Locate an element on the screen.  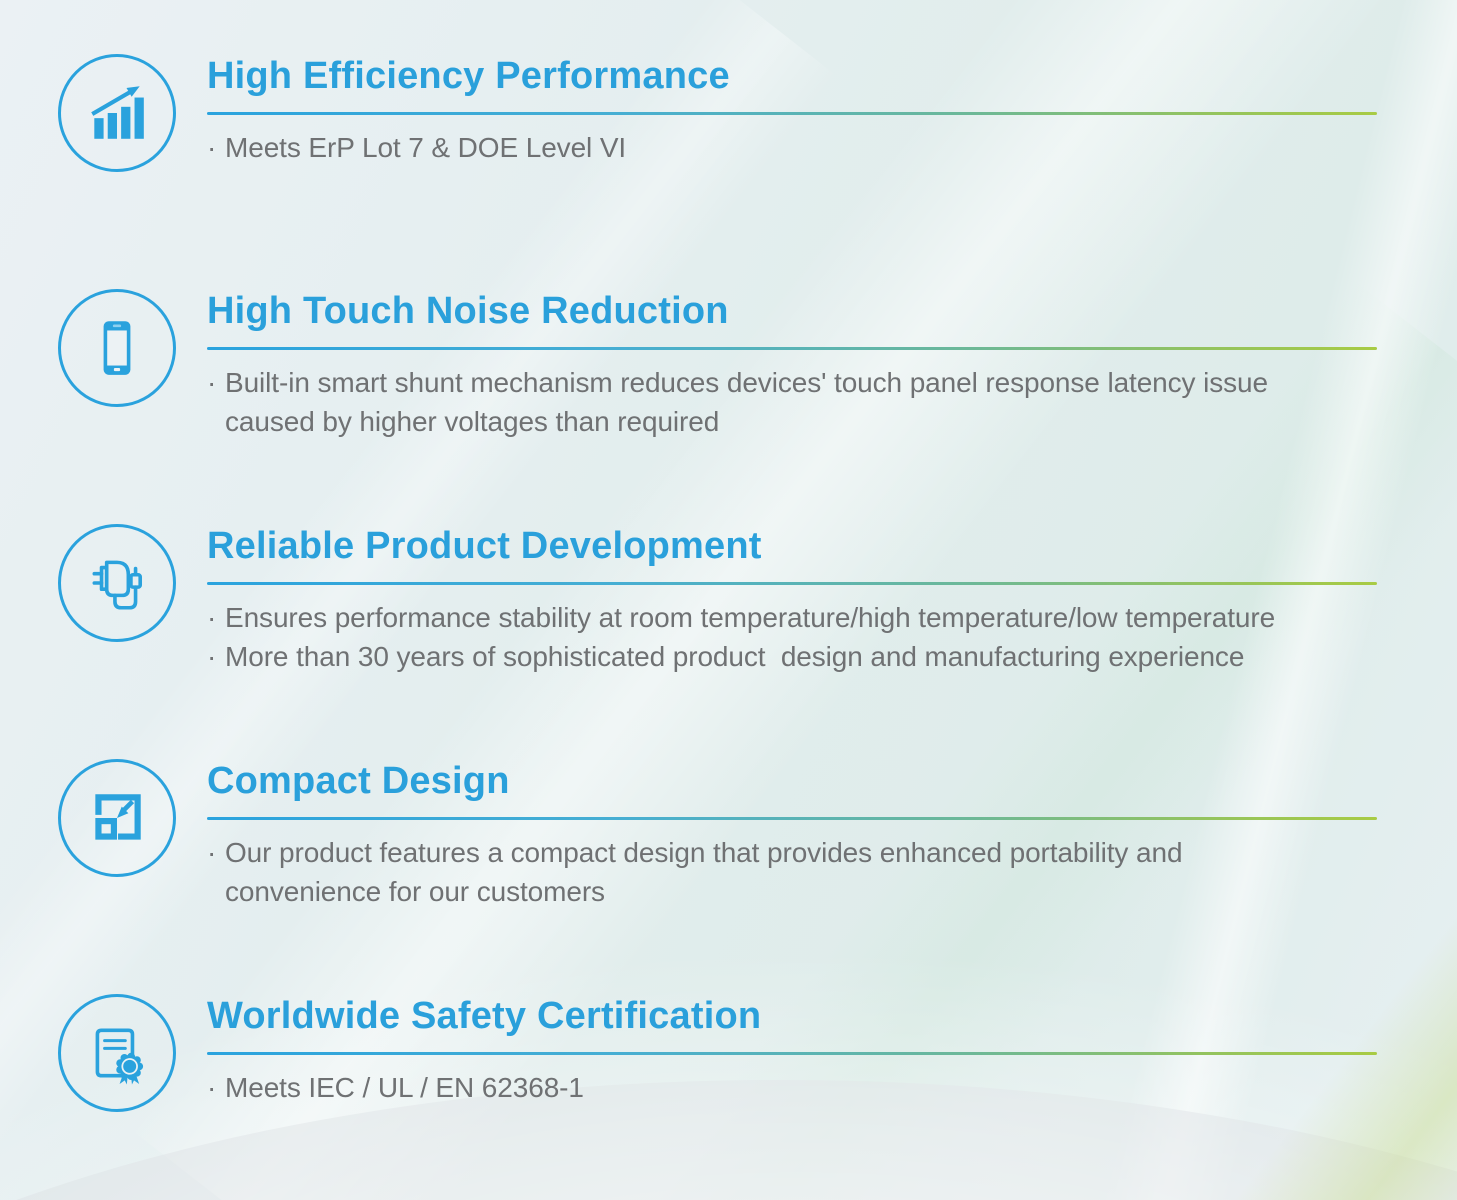
bullet-text: caused by higher voltages than required is located at coordinates (472, 421).